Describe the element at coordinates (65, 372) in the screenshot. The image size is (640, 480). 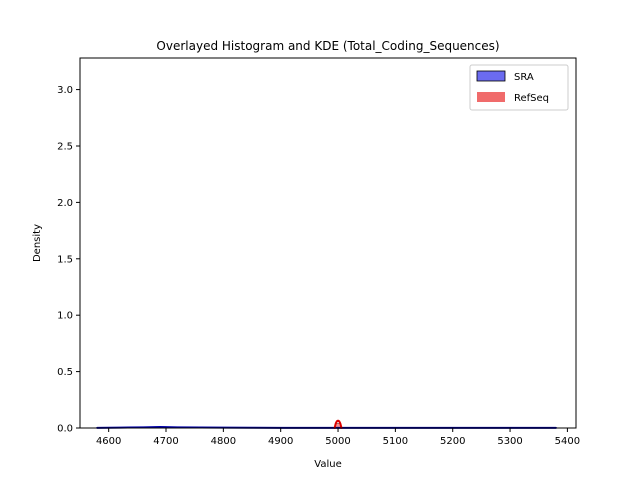
I see `y-tick-label: 0.5` at that location.